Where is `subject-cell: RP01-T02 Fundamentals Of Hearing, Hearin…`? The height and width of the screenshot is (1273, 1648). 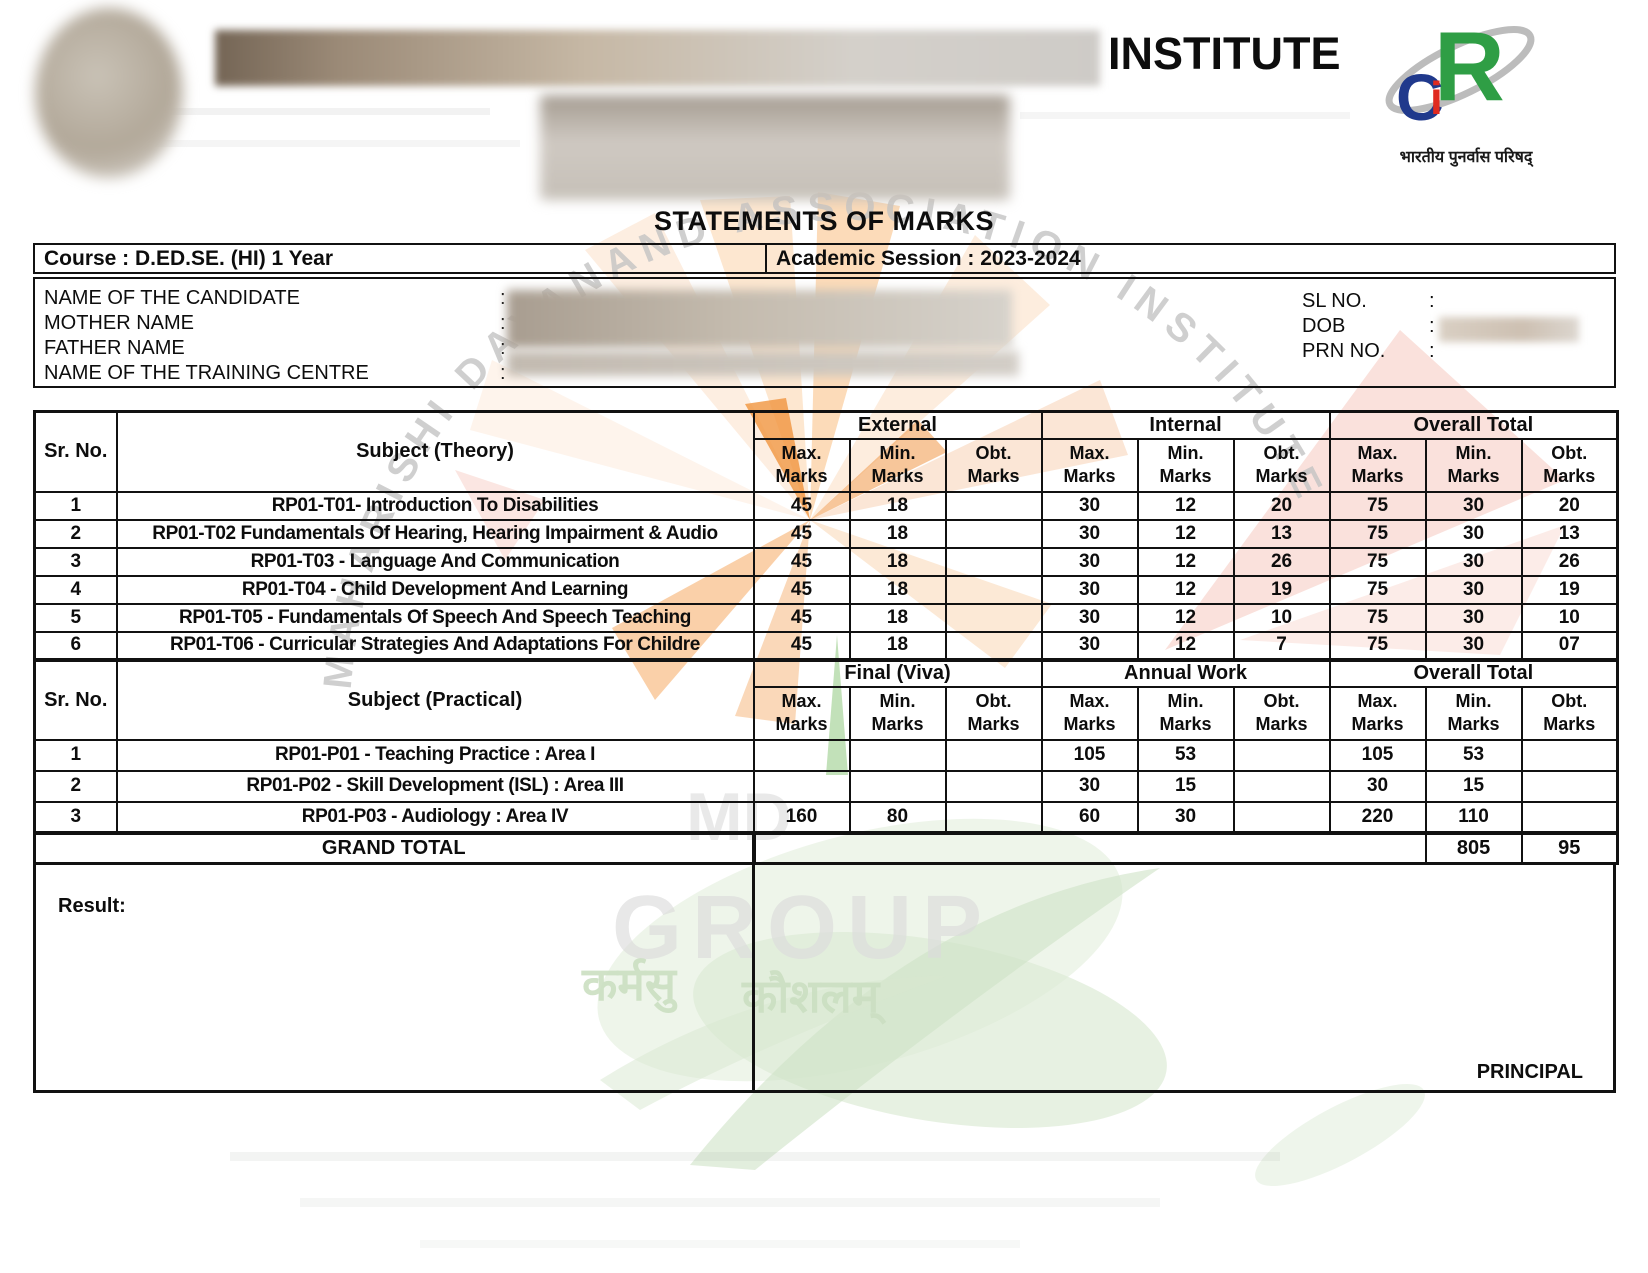 subject-cell: RP01-T02 Fundamentals Of Hearing, Hearin… is located at coordinates (435, 533).